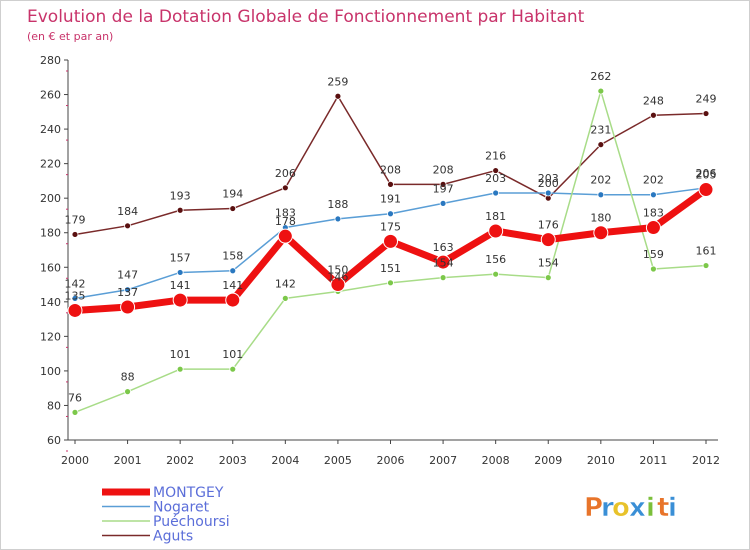 The width and height of the screenshot is (750, 550). I want to click on data-label-aguts: 194, so click(232, 194).